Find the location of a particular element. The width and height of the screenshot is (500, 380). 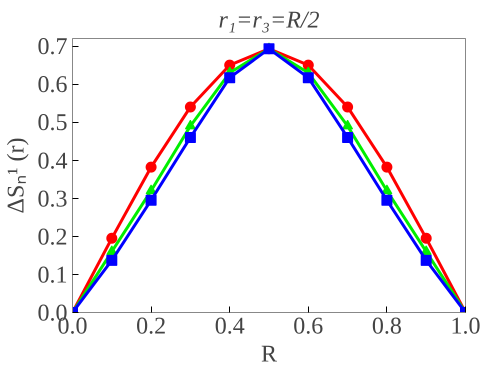

y-tick-label: 0.7 is located at coordinates (53, 47).